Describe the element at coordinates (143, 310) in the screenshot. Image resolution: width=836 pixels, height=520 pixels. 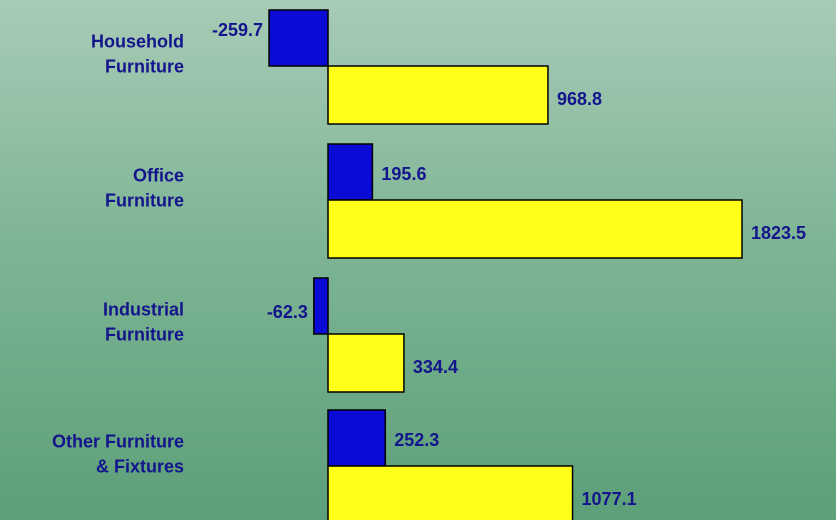
I see `category-label: Industrial` at that location.